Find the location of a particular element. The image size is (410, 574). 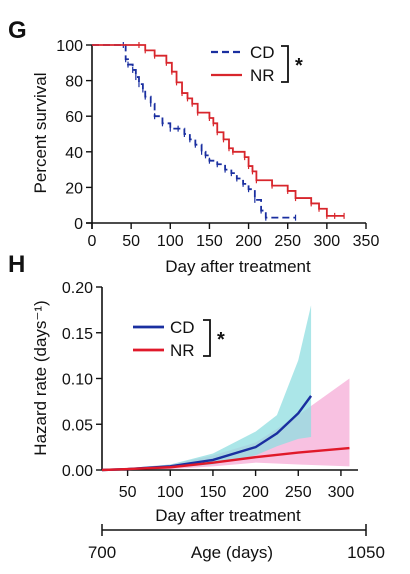

g-x-tick-label: 200 is located at coordinates (248, 241).